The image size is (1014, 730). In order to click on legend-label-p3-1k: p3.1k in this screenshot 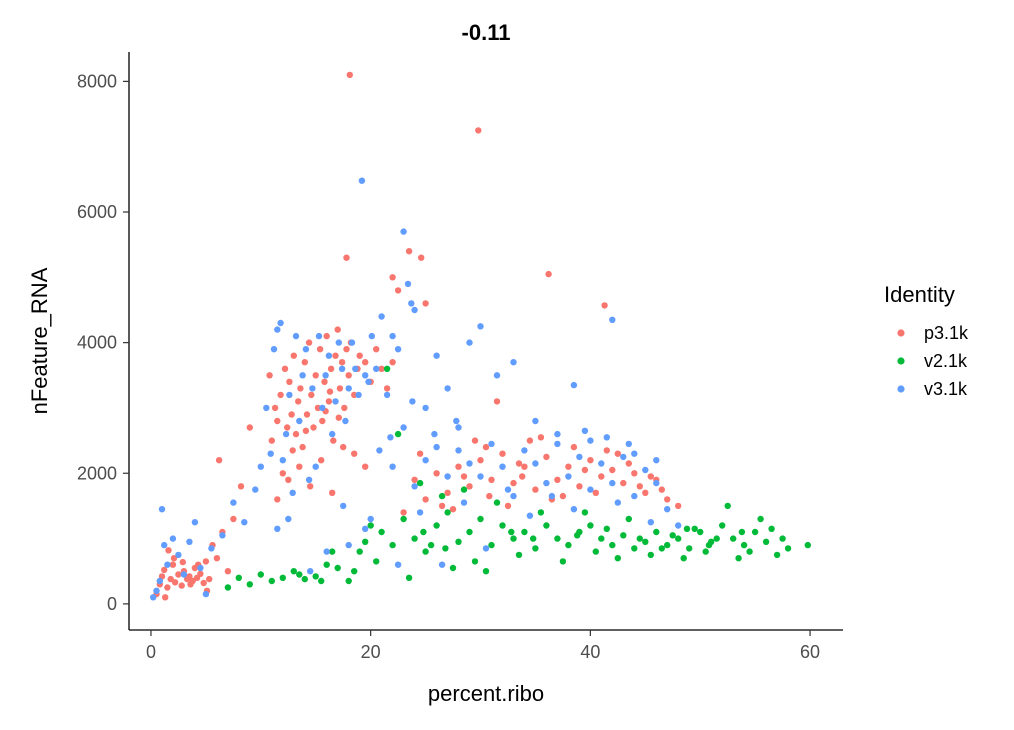, I will do `click(946, 333)`.